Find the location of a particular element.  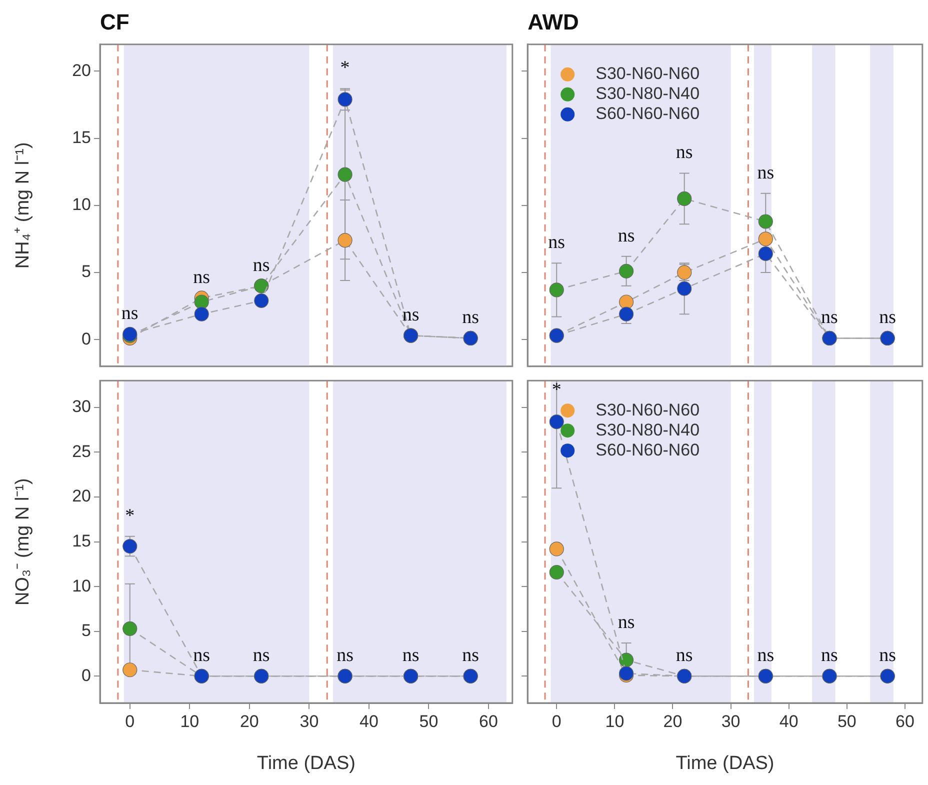

y-axis-title: NO₃⁻ (mg N l⁻¹) is located at coordinates (23, 542).